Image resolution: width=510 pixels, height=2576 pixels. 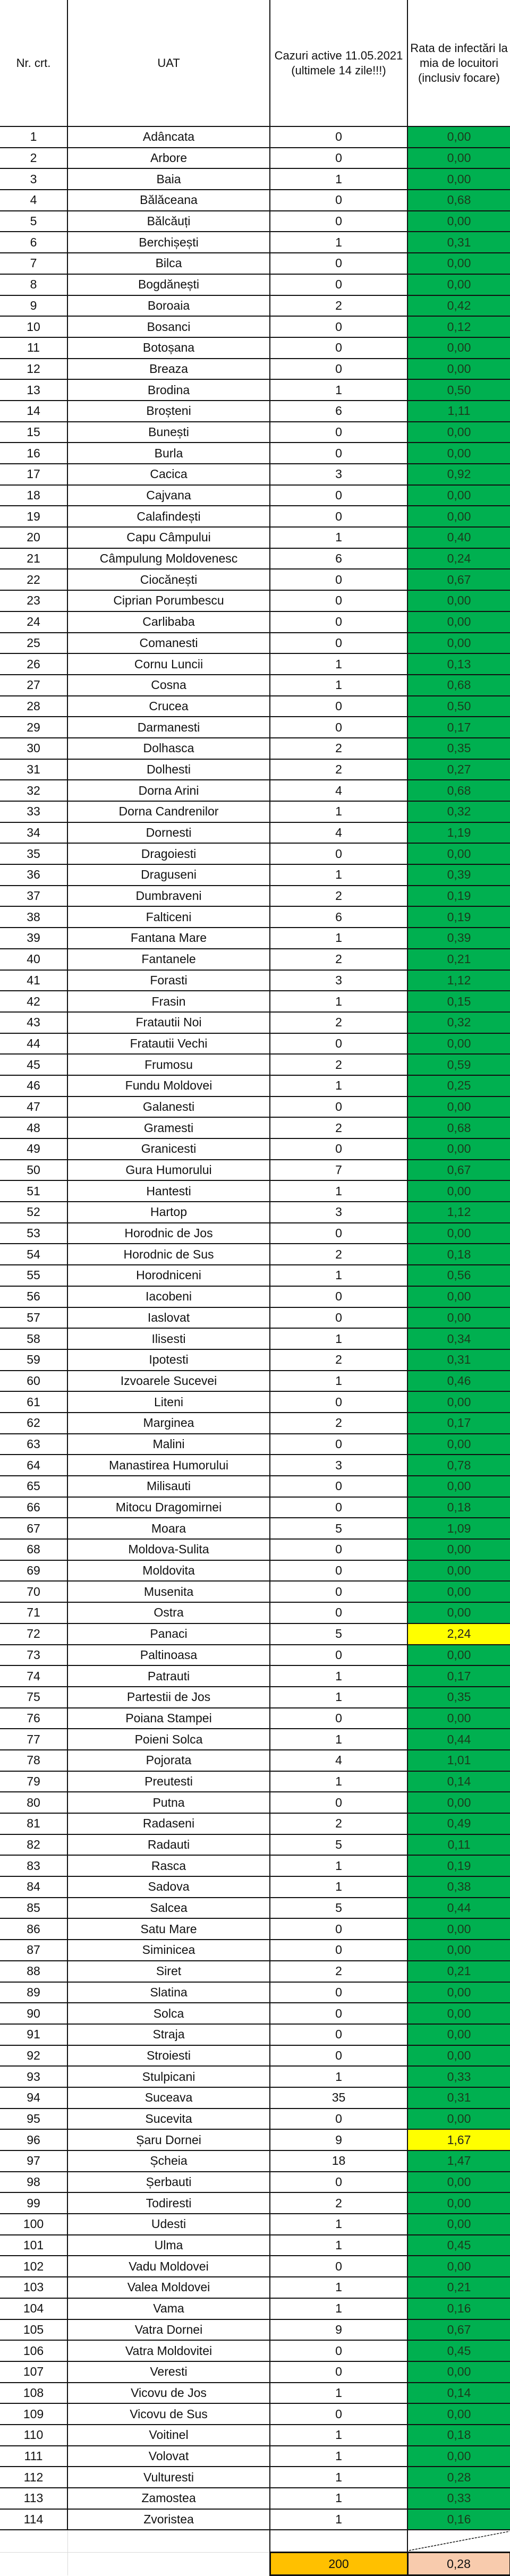 What do you see at coordinates (168, 1043) in the screenshot?
I see `uat-name: Fratautii Vechi` at bounding box center [168, 1043].